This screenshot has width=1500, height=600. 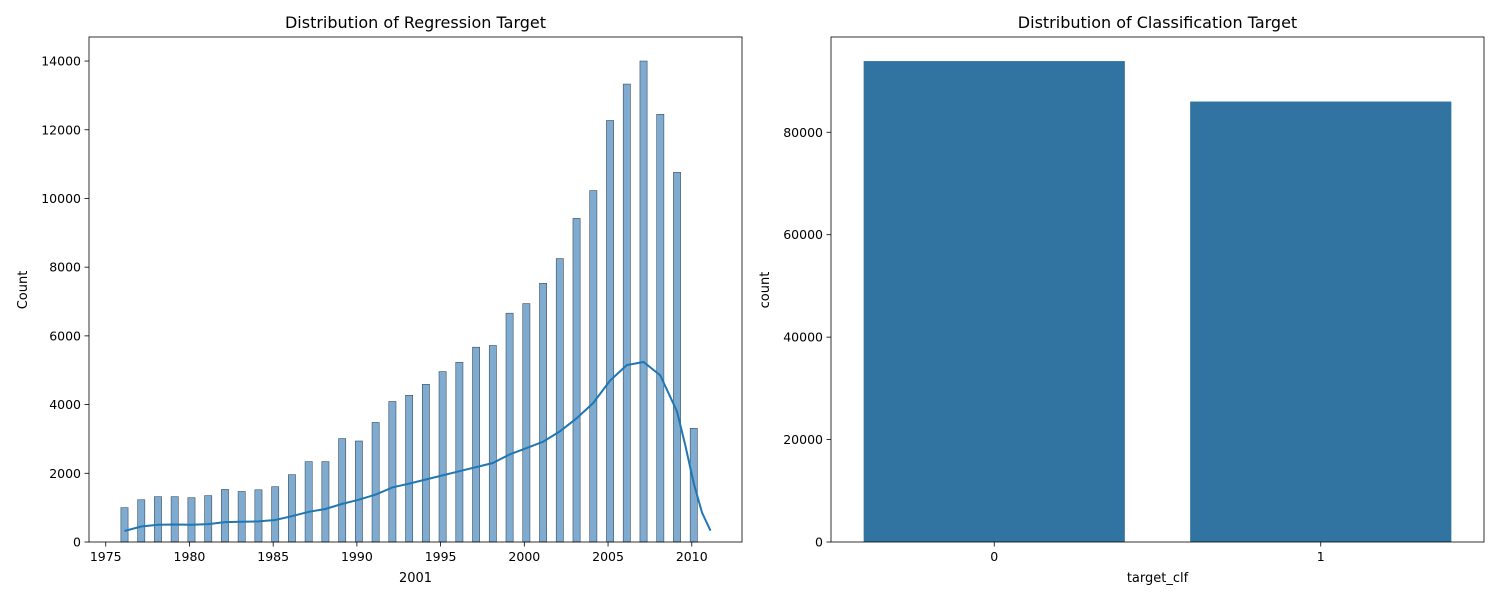 What do you see at coordinates (692, 556) in the screenshot?
I see `x-tick-label: 2010` at bounding box center [692, 556].